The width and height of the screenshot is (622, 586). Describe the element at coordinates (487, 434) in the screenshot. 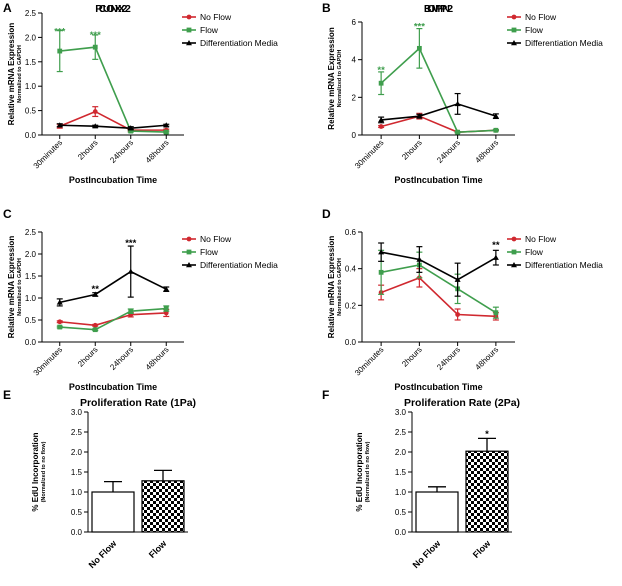

I see `significance-marker: *` at that location.